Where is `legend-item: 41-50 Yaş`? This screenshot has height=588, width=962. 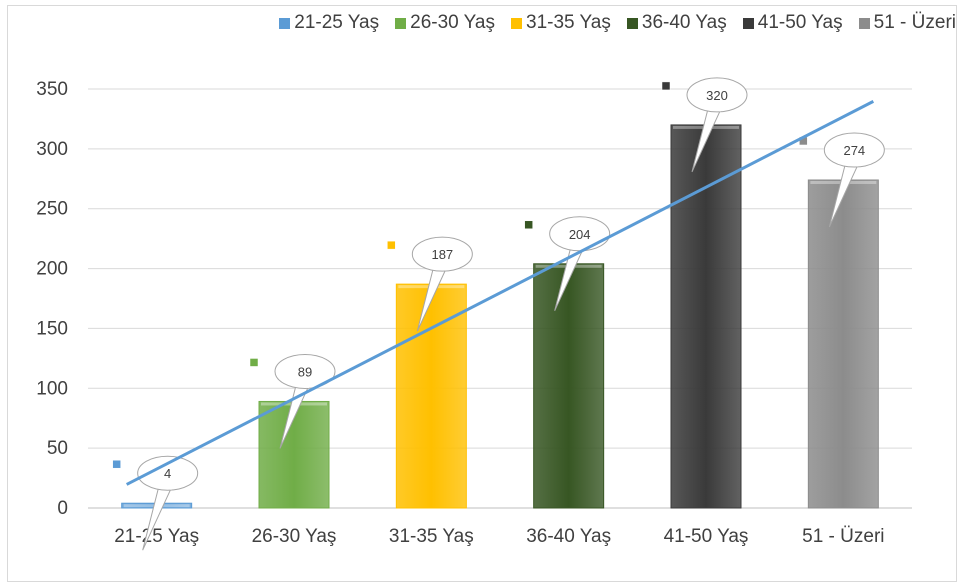
legend-item: 41-50 Yaş is located at coordinates (792, 23).